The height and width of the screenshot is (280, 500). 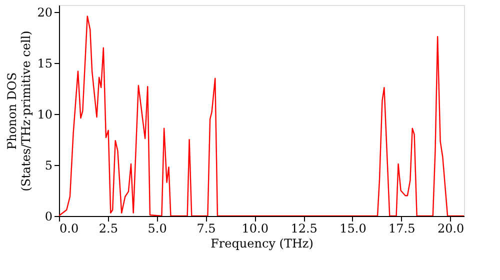 I want to click on x-tick-label: 20.0, so click(x=450, y=229).